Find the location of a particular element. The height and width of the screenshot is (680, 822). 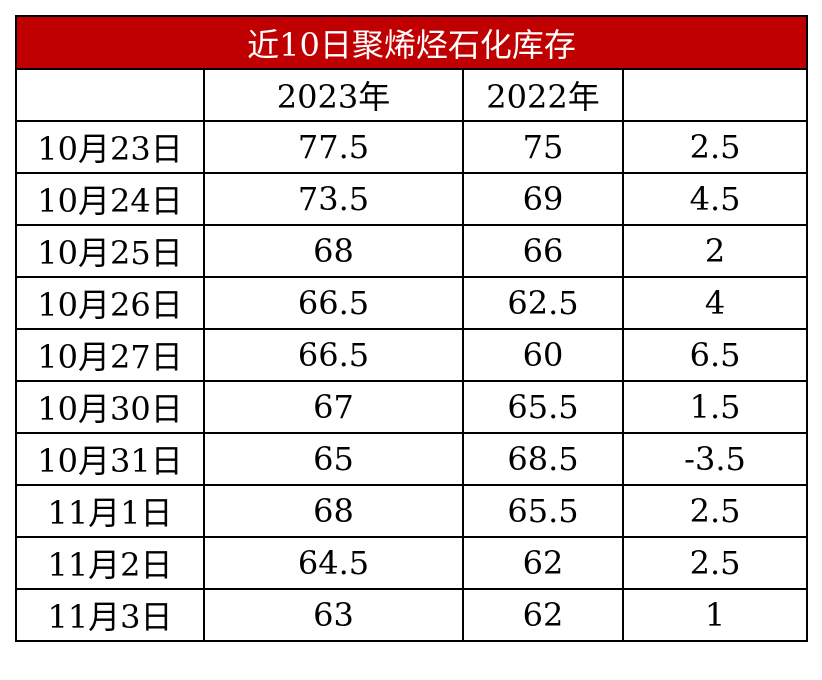

data-row: 10月24日 73.5 69 4.5 is located at coordinates (412, 199).